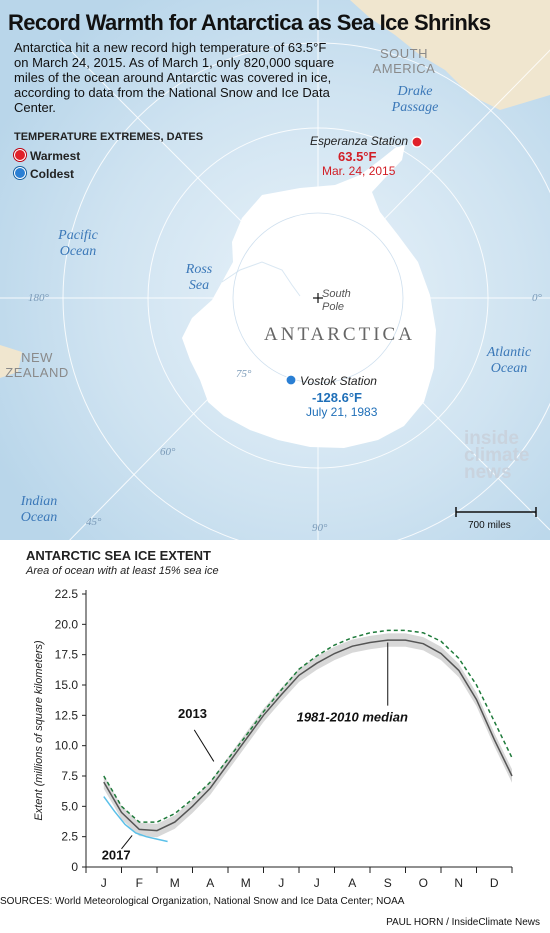  What do you see at coordinates (67, 655) in the screenshot?
I see `y-tick-label: 17.5` at bounding box center [67, 655].